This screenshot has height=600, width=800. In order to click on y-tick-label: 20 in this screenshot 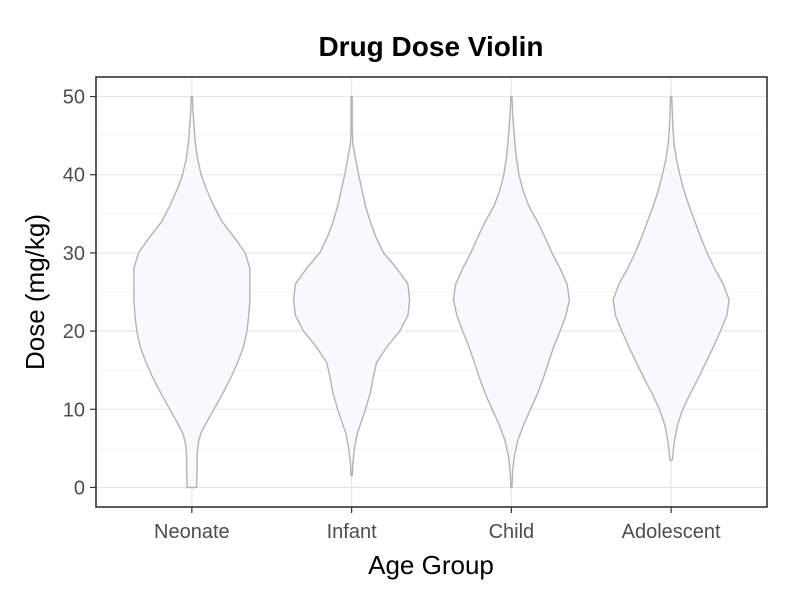, I will do `click(74, 332)`.